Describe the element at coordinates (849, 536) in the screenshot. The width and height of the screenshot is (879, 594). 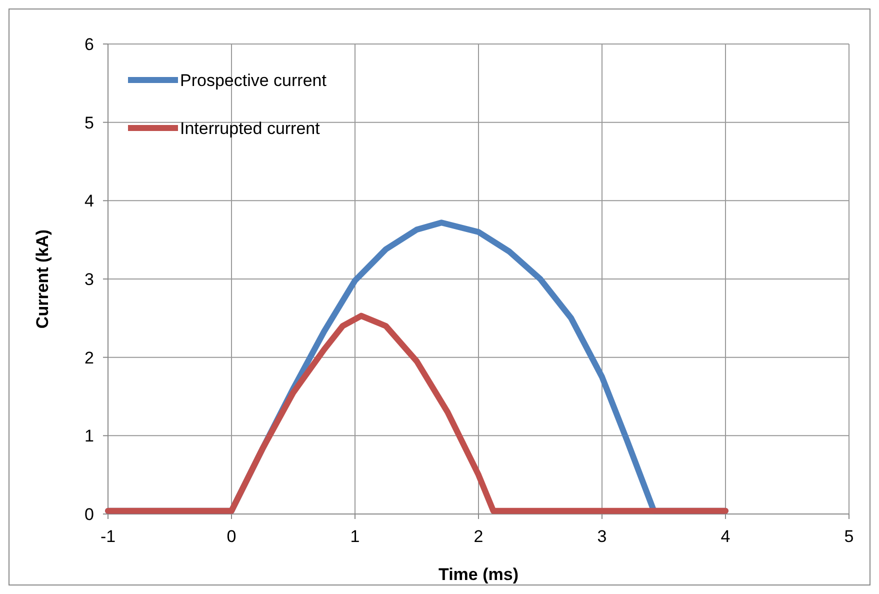
I see `x-tick-label: 5` at that location.